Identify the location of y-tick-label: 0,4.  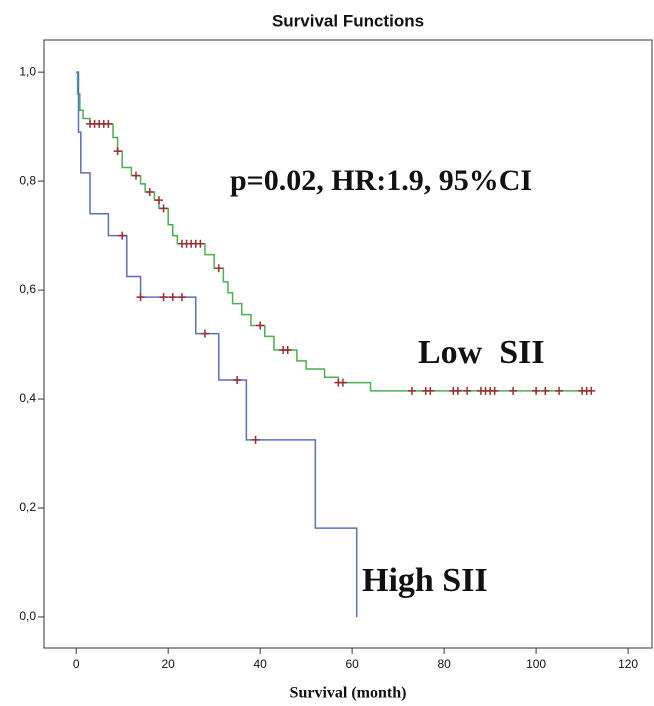
(27, 398).